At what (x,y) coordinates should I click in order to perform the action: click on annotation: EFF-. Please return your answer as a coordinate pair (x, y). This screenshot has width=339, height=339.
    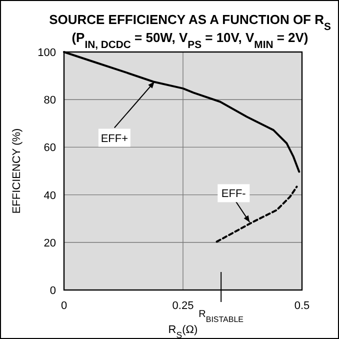
    Looking at the image, I should click on (233, 194).